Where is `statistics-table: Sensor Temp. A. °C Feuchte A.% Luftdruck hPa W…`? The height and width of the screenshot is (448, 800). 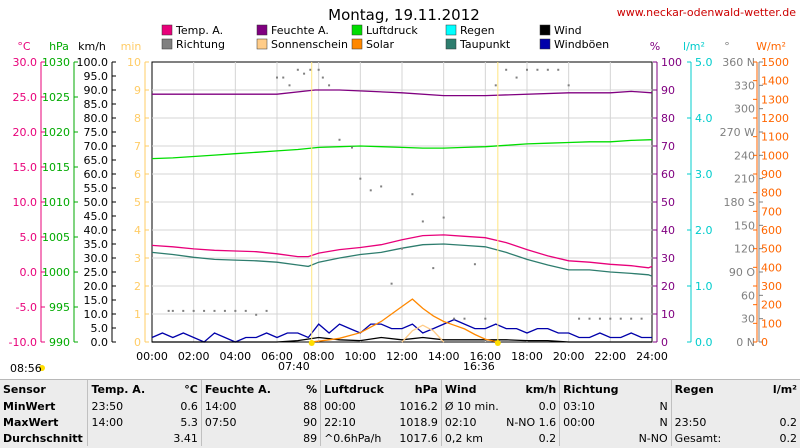
statistics-table: Sensor Temp. A. °C Feuchte A.% Luftdruck hPa W… is located at coordinates (400, 413).